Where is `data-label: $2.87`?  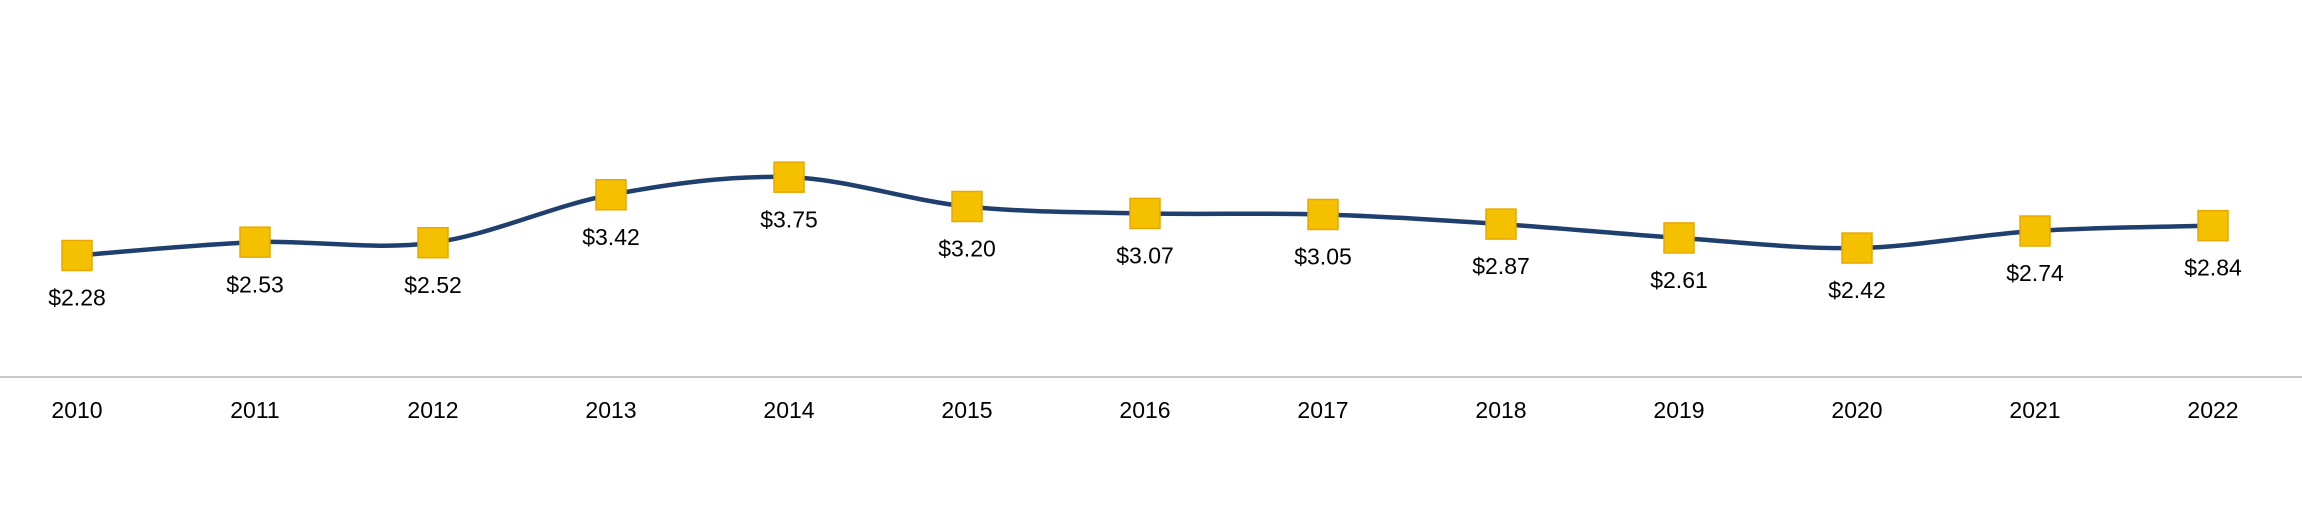
data-label: $2.87 is located at coordinates (1501, 266).